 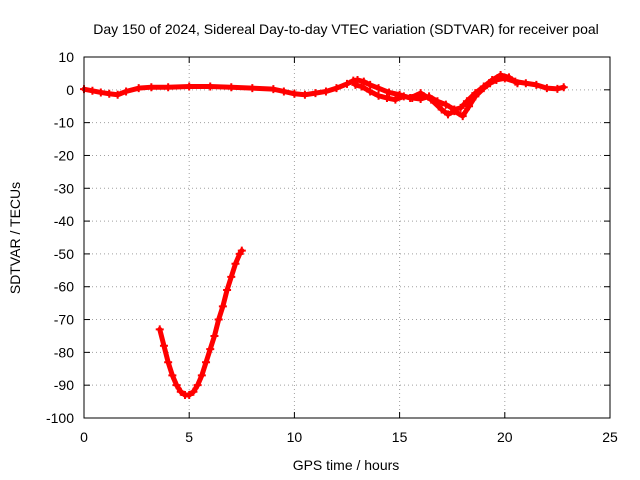 What do you see at coordinates (64, 385) in the screenshot?
I see `y-tick-label: -90` at bounding box center [64, 385].